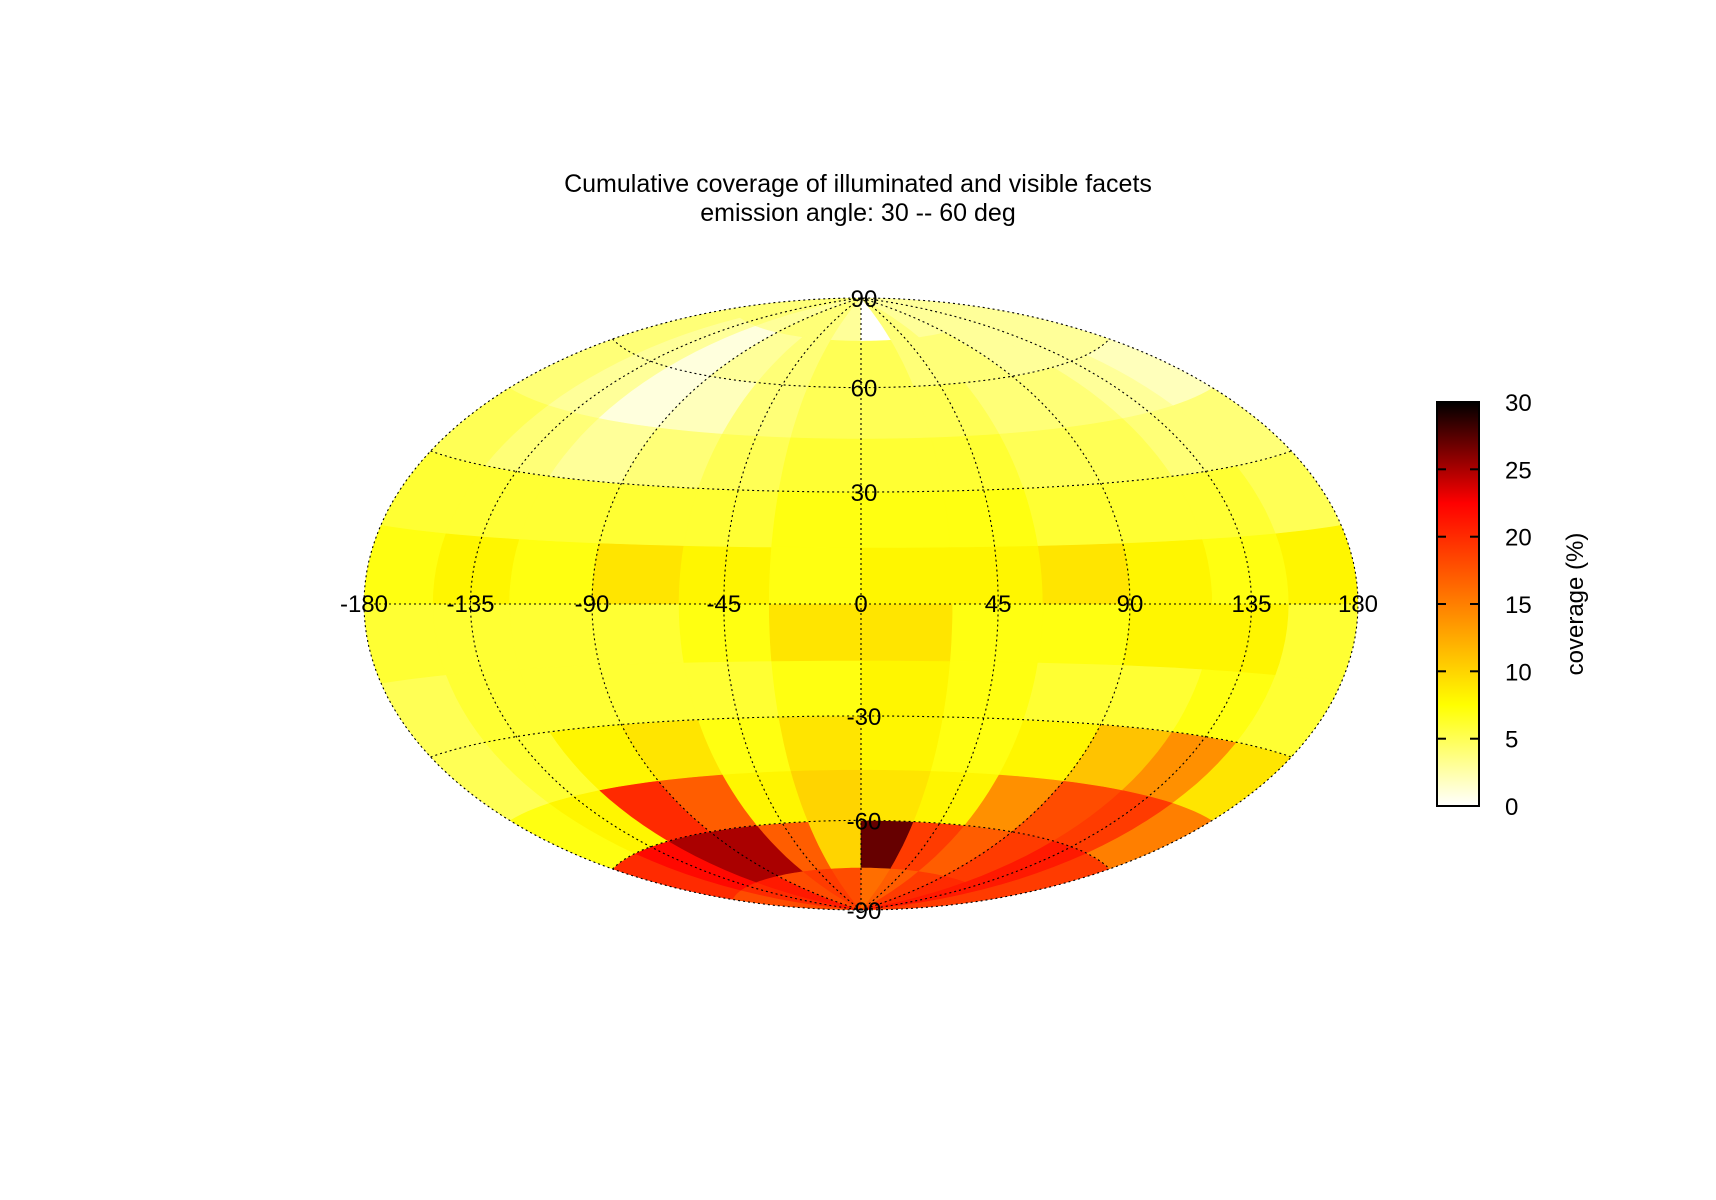 This screenshot has width=1716, height=1200. What do you see at coordinates (1518, 403) in the screenshot?
I see `colorbar-tick-label: 30` at bounding box center [1518, 403].